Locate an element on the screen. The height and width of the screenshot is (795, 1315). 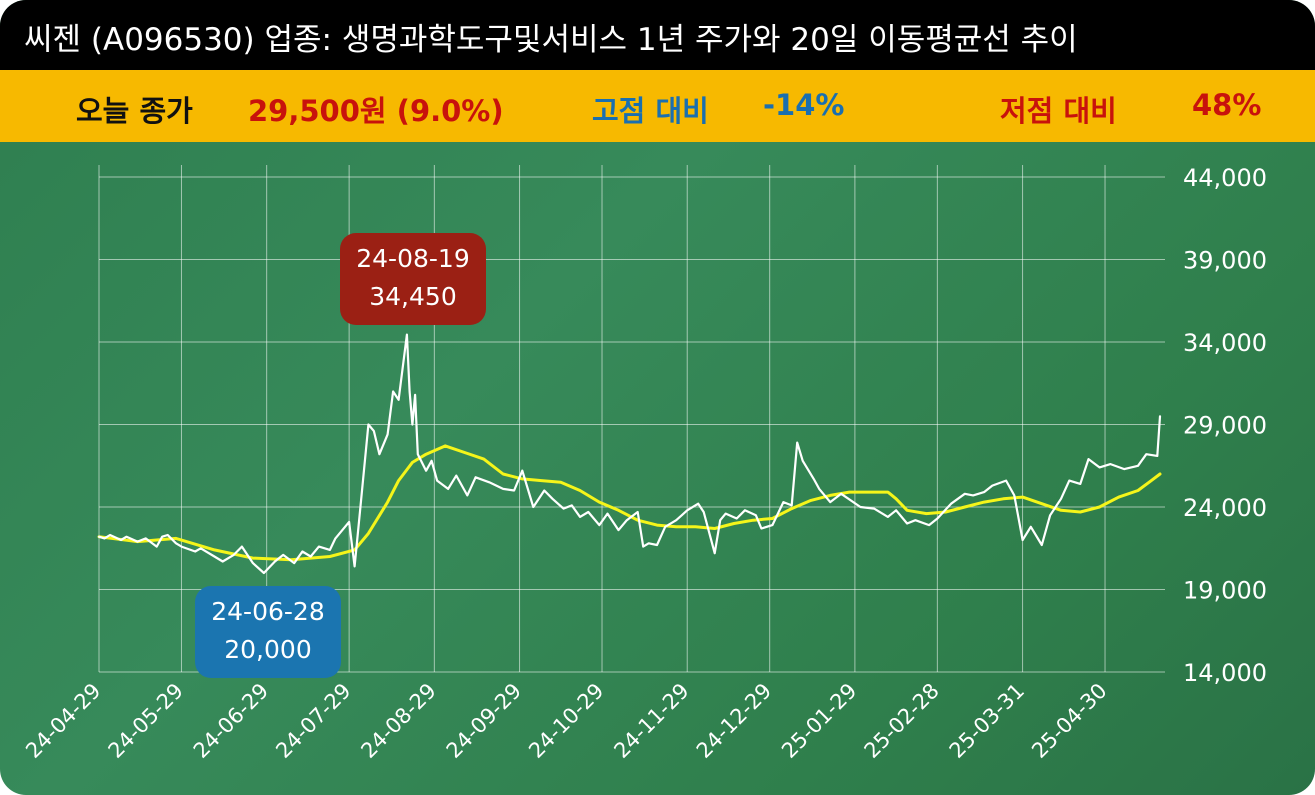
y-tick-label: 19,000 is located at coordinates (1225, 591).